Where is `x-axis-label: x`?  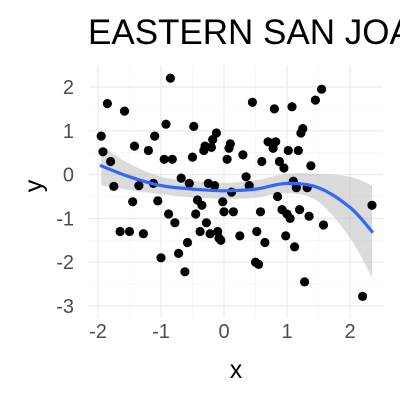 x-axis-label: x is located at coordinates (236, 370).